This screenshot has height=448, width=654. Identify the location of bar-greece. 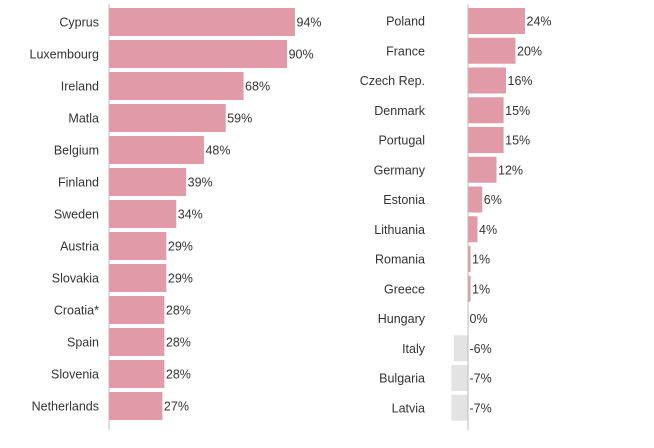
(469, 288).